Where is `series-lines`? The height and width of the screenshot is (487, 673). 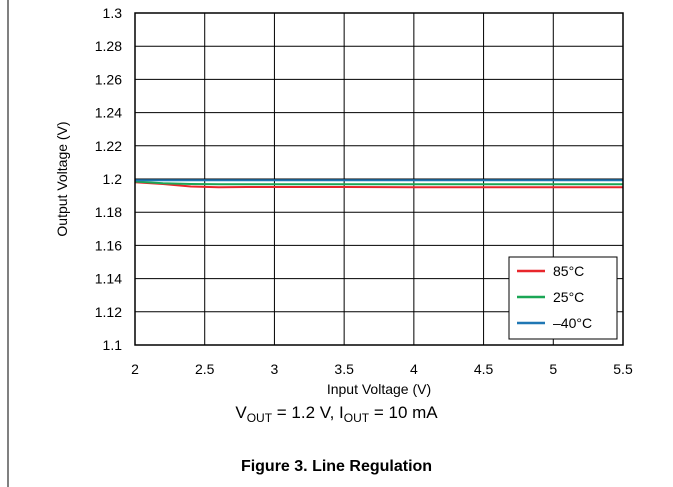 series-lines is located at coordinates (378, 184).